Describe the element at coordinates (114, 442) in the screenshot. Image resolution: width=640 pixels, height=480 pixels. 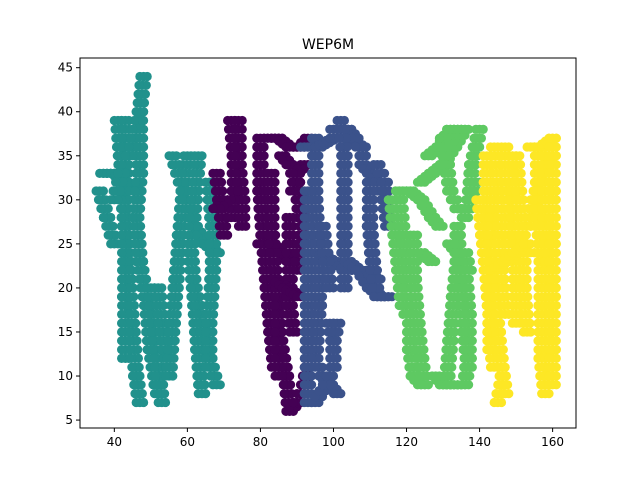
I see `x-tick-label: 40` at that location.